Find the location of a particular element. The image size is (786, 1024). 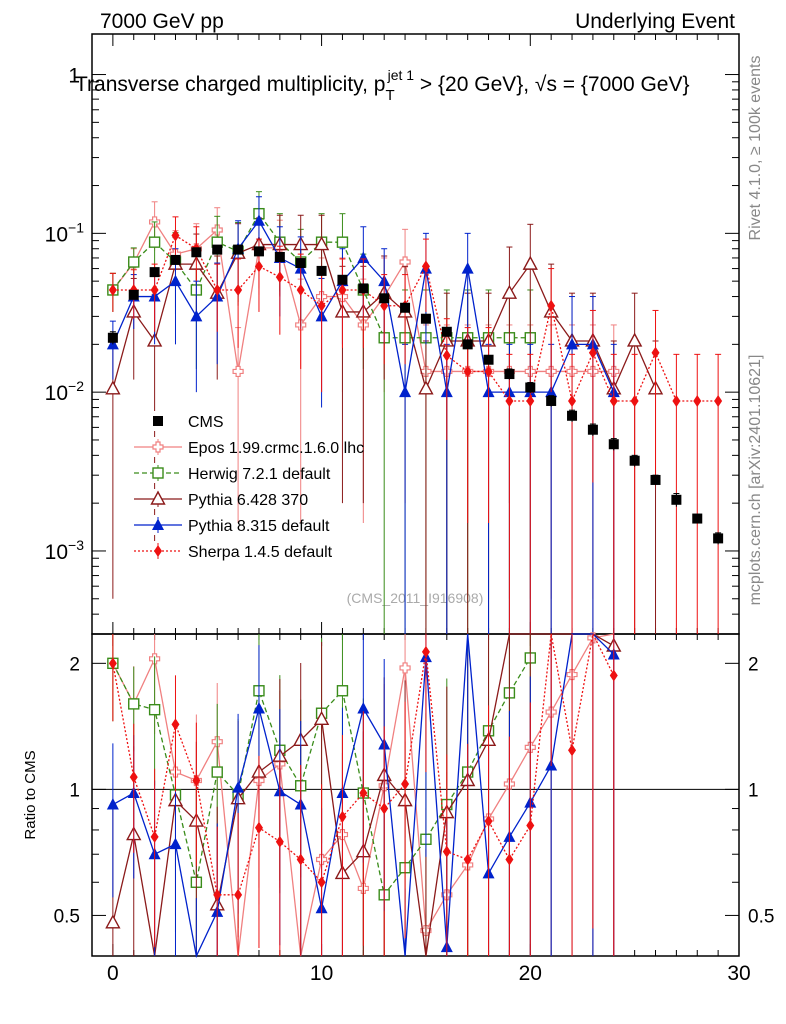

x-tick-label: 30 is located at coordinates (738, 973).